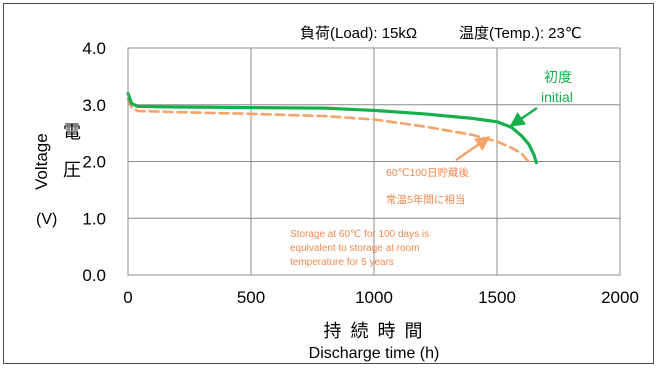 The image size is (659, 369). What do you see at coordinates (374, 297) in the screenshot?
I see `x-tick-label: 1000` at bounding box center [374, 297].